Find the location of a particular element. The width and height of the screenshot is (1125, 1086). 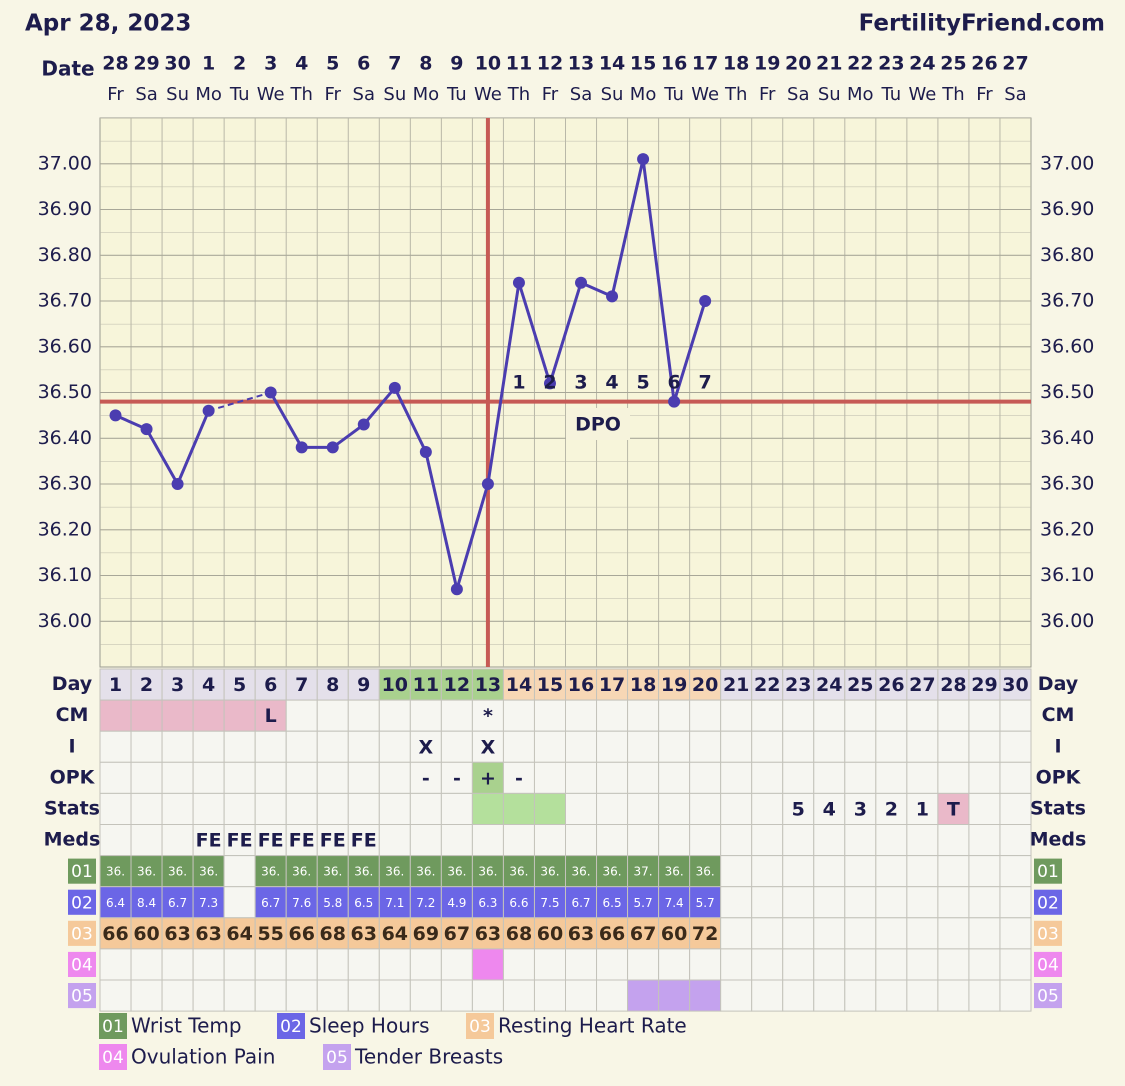

table-cell-text: 20 is located at coordinates (705, 685).